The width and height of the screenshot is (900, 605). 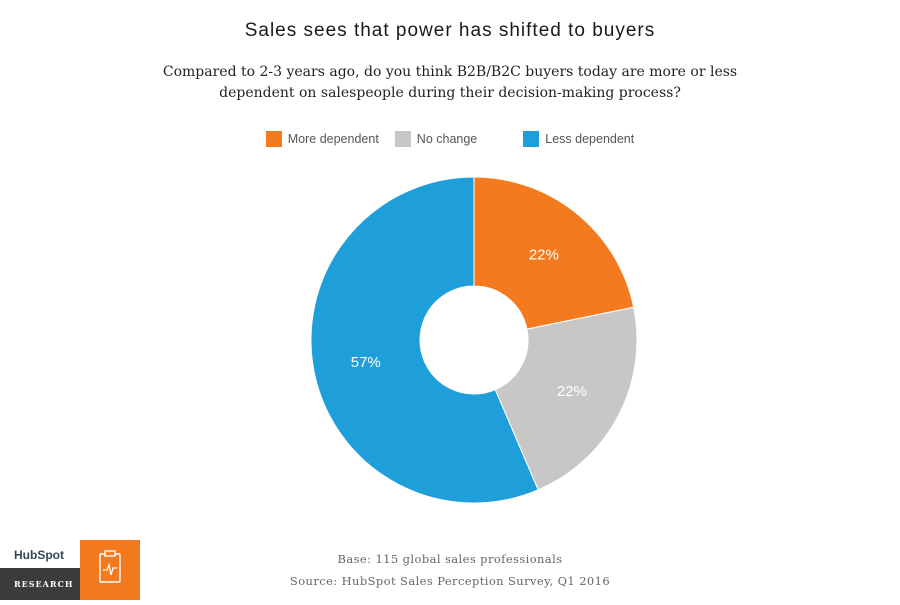 I want to click on slice-less-dependent, so click(x=424, y=340).